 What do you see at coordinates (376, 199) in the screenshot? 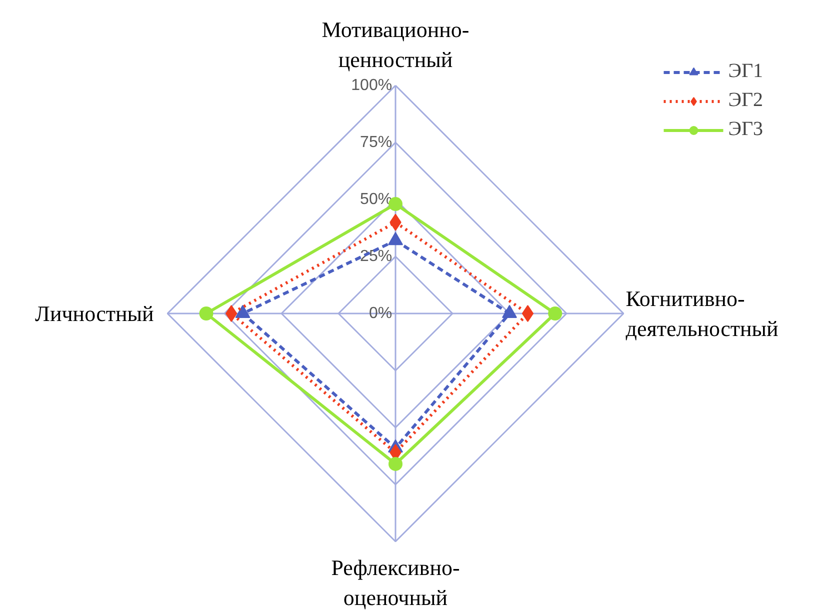
I see `y-tick-label: 50%` at bounding box center [376, 199].